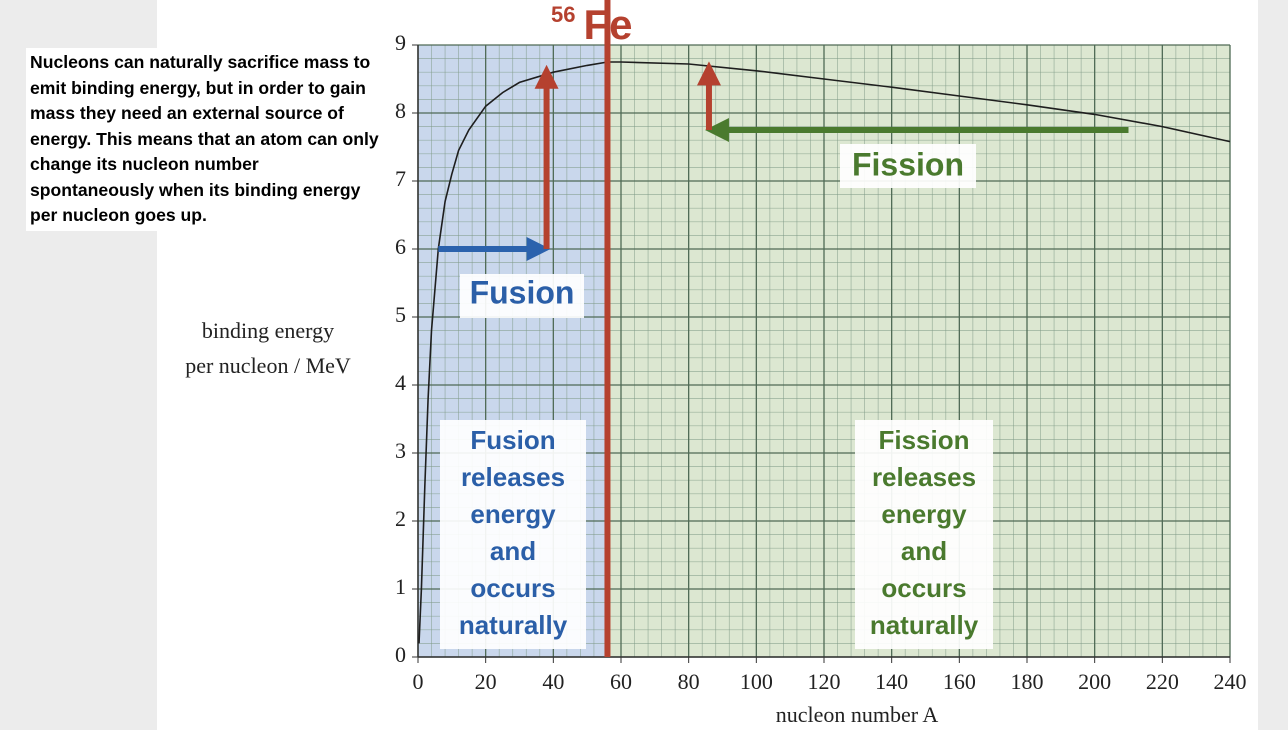 The height and width of the screenshot is (730, 1288). Describe the element at coordinates (400, 450) in the screenshot. I see `y-tick-label: 3` at that location.